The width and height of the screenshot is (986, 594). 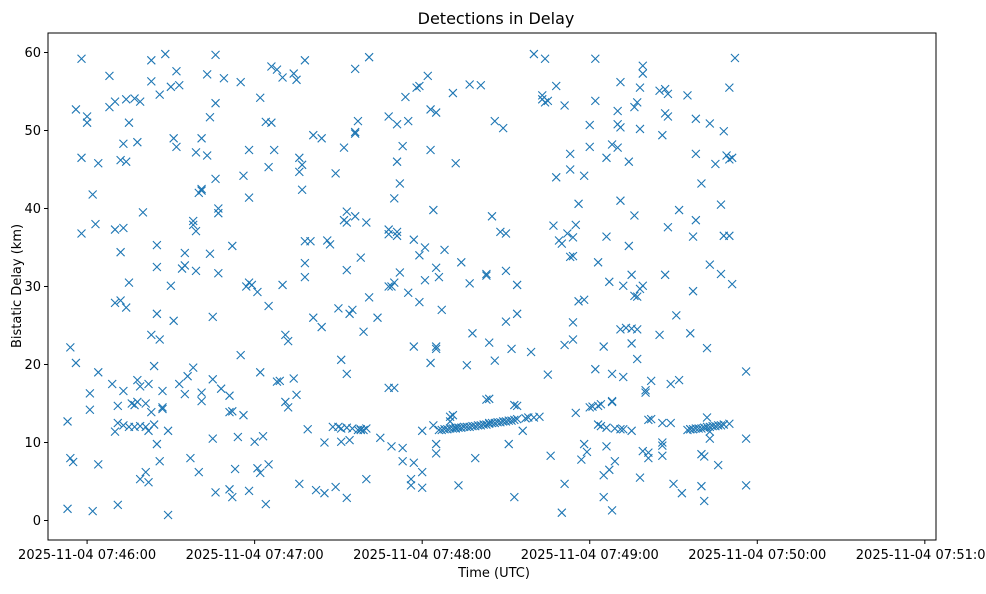 What do you see at coordinates (493, 573) in the screenshot?
I see `x-axis-label: Time (UTC)` at bounding box center [493, 573].